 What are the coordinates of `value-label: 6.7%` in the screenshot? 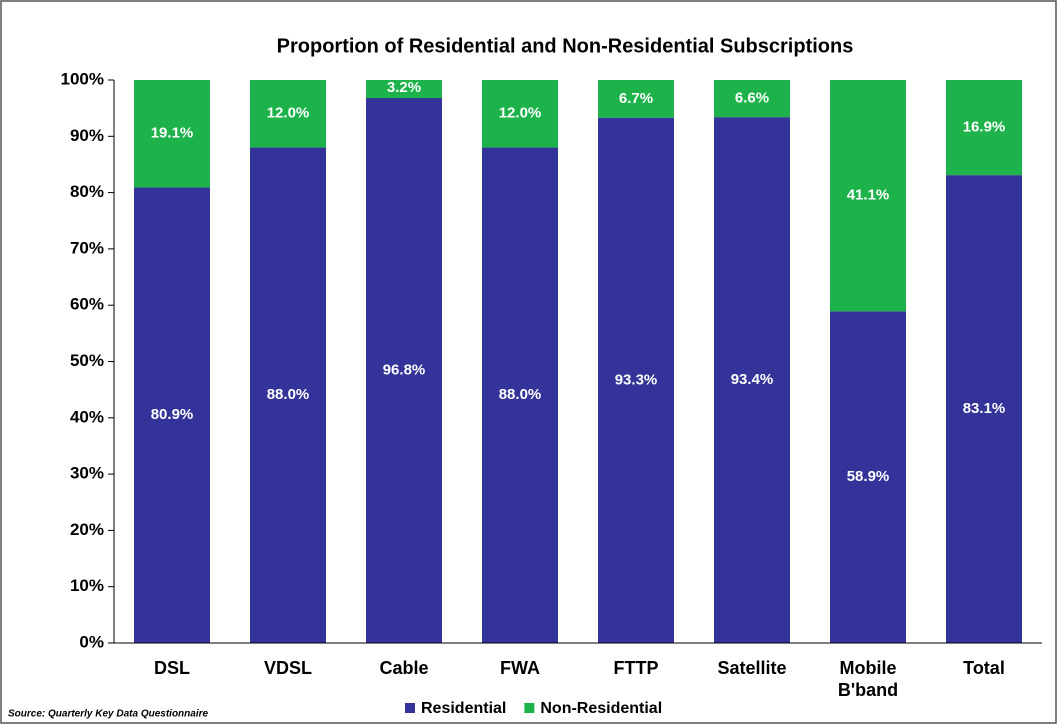 It's located at (636, 98).